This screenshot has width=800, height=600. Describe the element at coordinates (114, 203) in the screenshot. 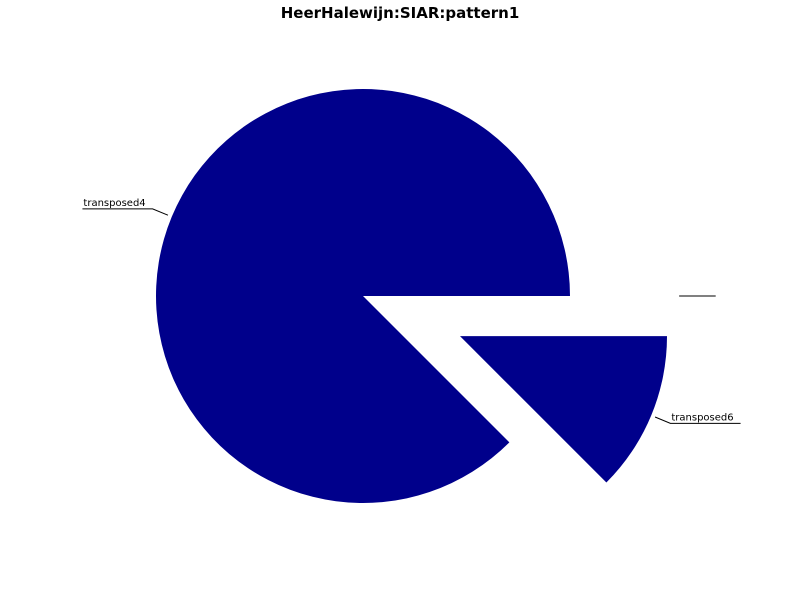

I see `slice-label-0: transposed4` at that location.